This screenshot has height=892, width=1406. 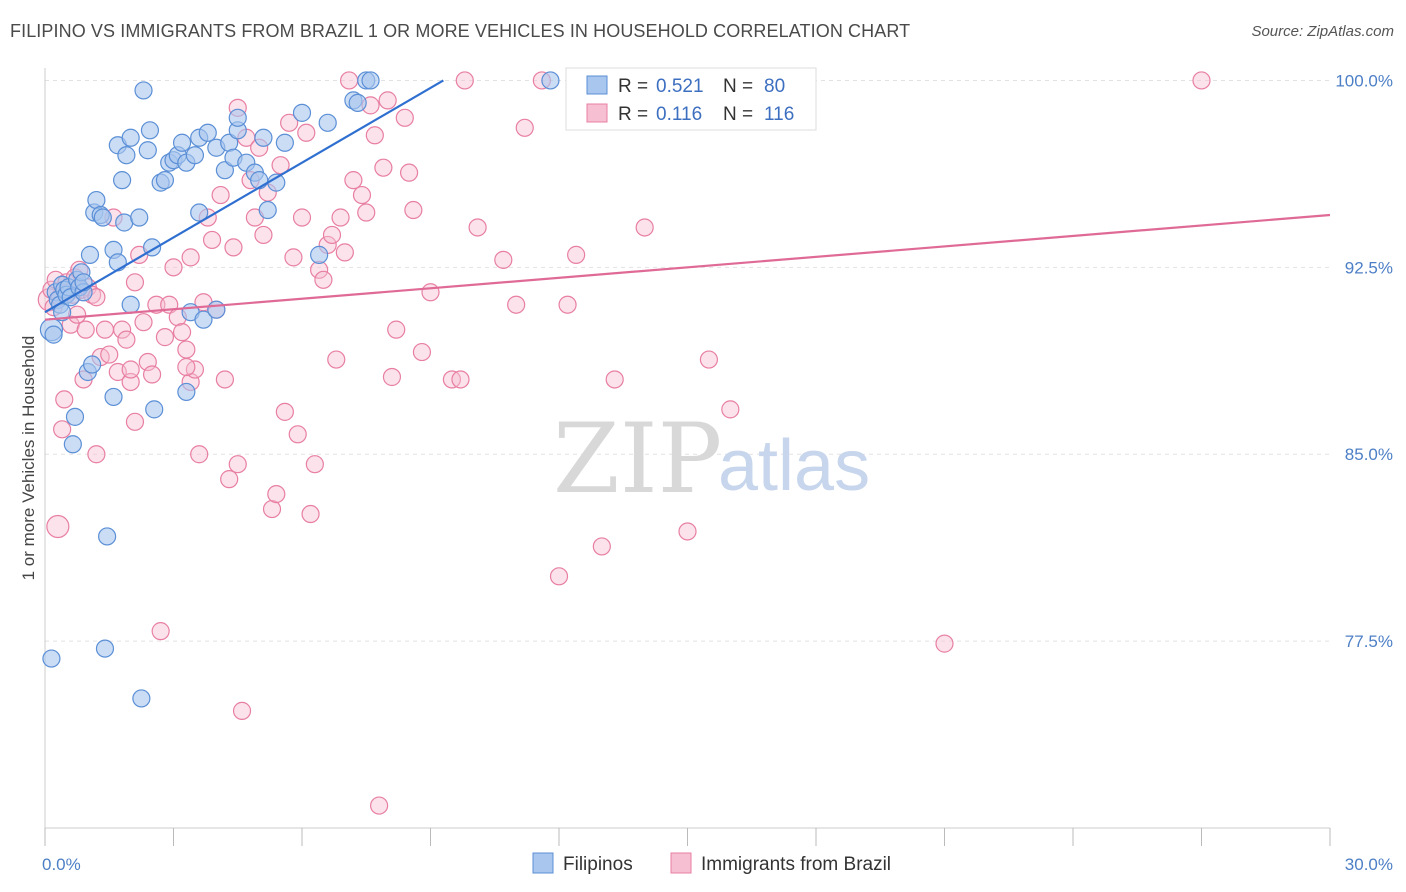 I want to click on legend-n-value-brazil: 116, so click(x=779, y=114).